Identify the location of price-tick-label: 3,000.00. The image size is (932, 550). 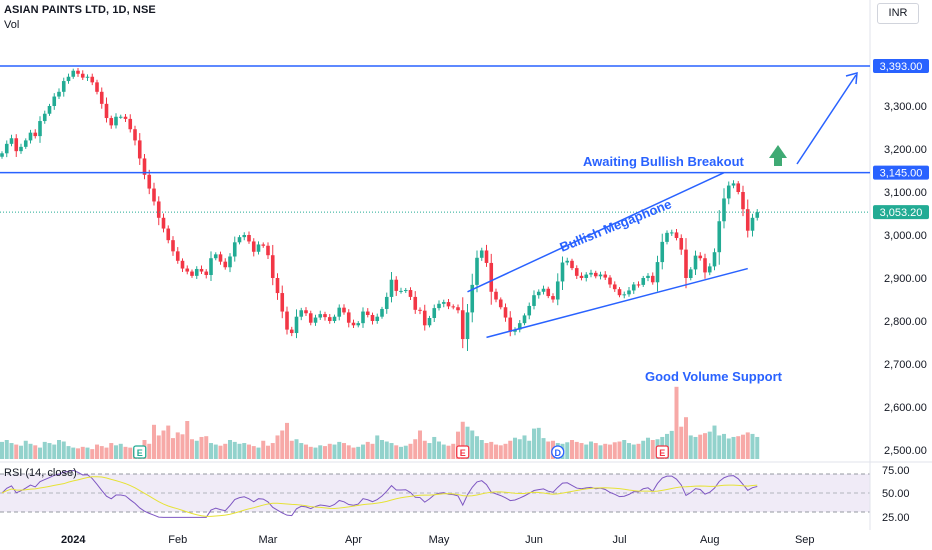
(905, 236).